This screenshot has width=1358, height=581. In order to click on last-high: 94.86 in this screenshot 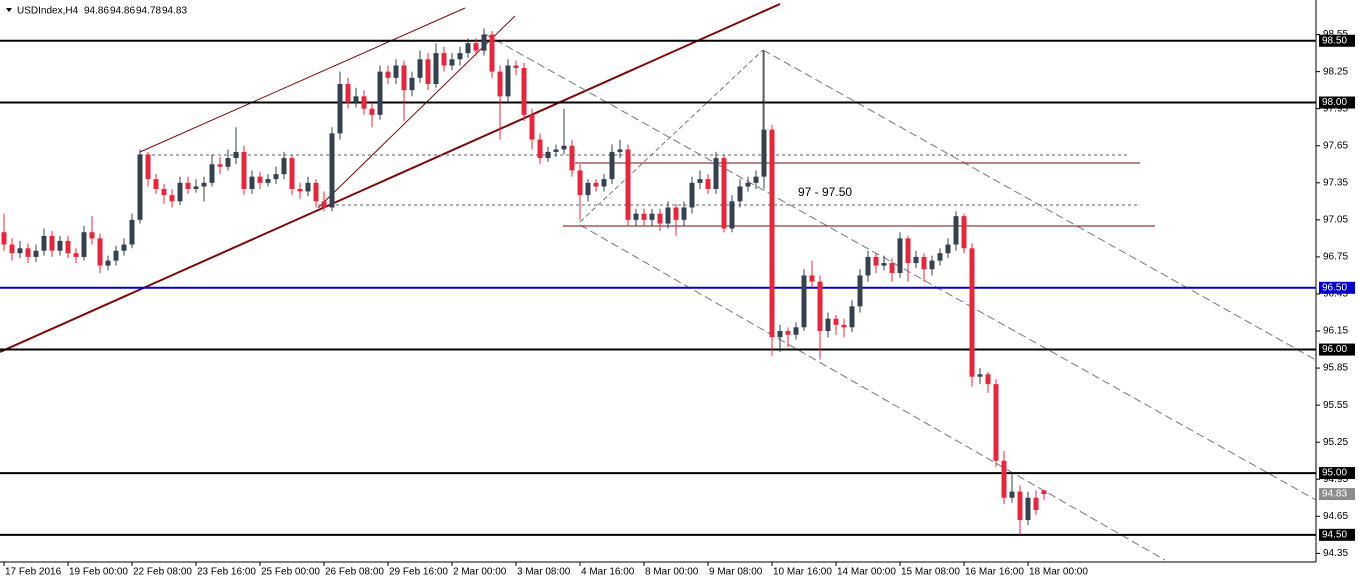, I will do `click(122, 11)`.